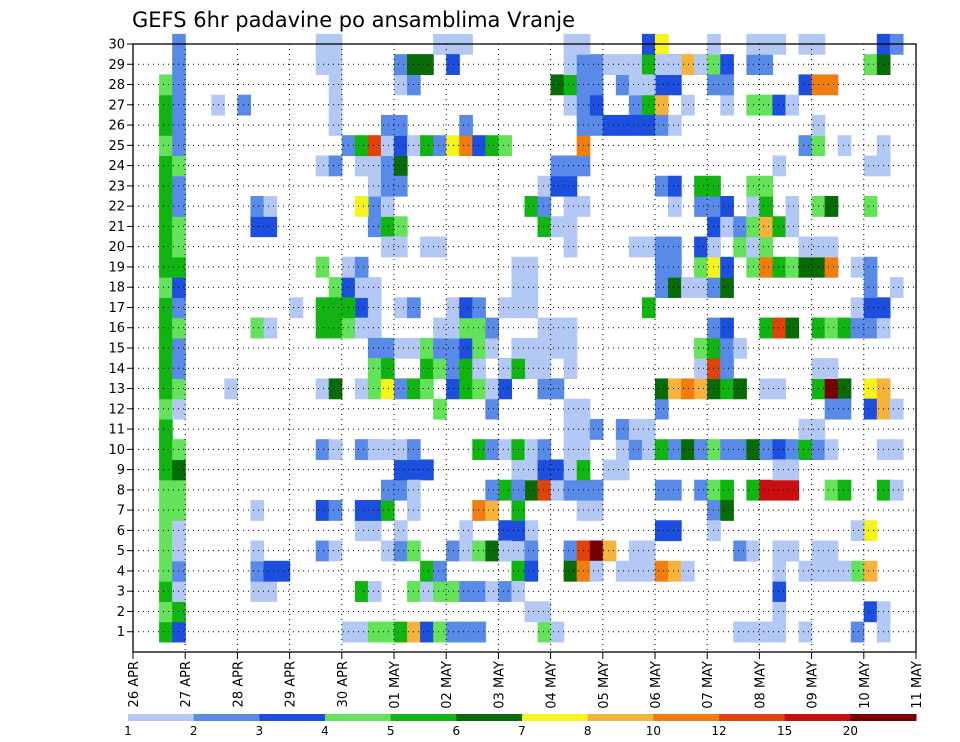 The width and height of the screenshot is (960, 742). I want to click on legend-label: 15, so click(784, 731).